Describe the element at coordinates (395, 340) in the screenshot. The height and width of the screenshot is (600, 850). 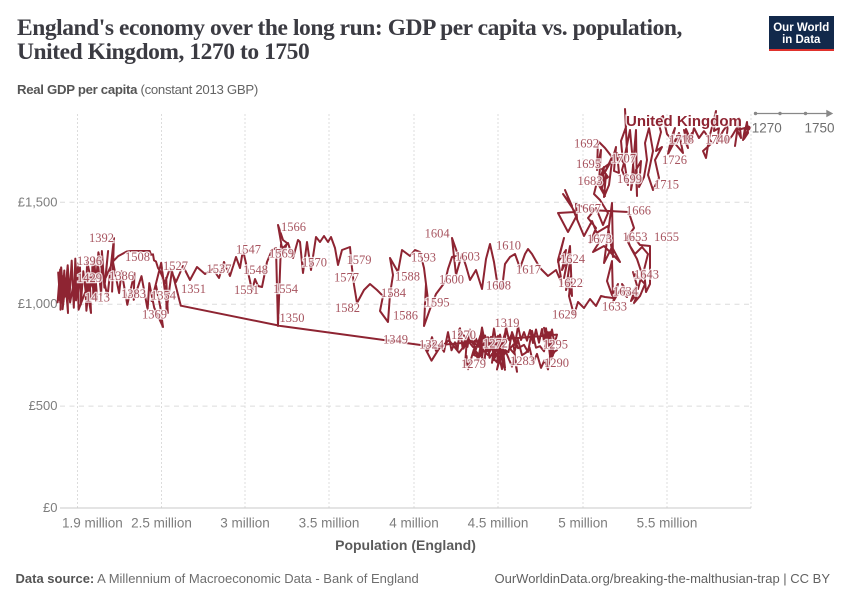
I see `svg-text: 1349` at that location.